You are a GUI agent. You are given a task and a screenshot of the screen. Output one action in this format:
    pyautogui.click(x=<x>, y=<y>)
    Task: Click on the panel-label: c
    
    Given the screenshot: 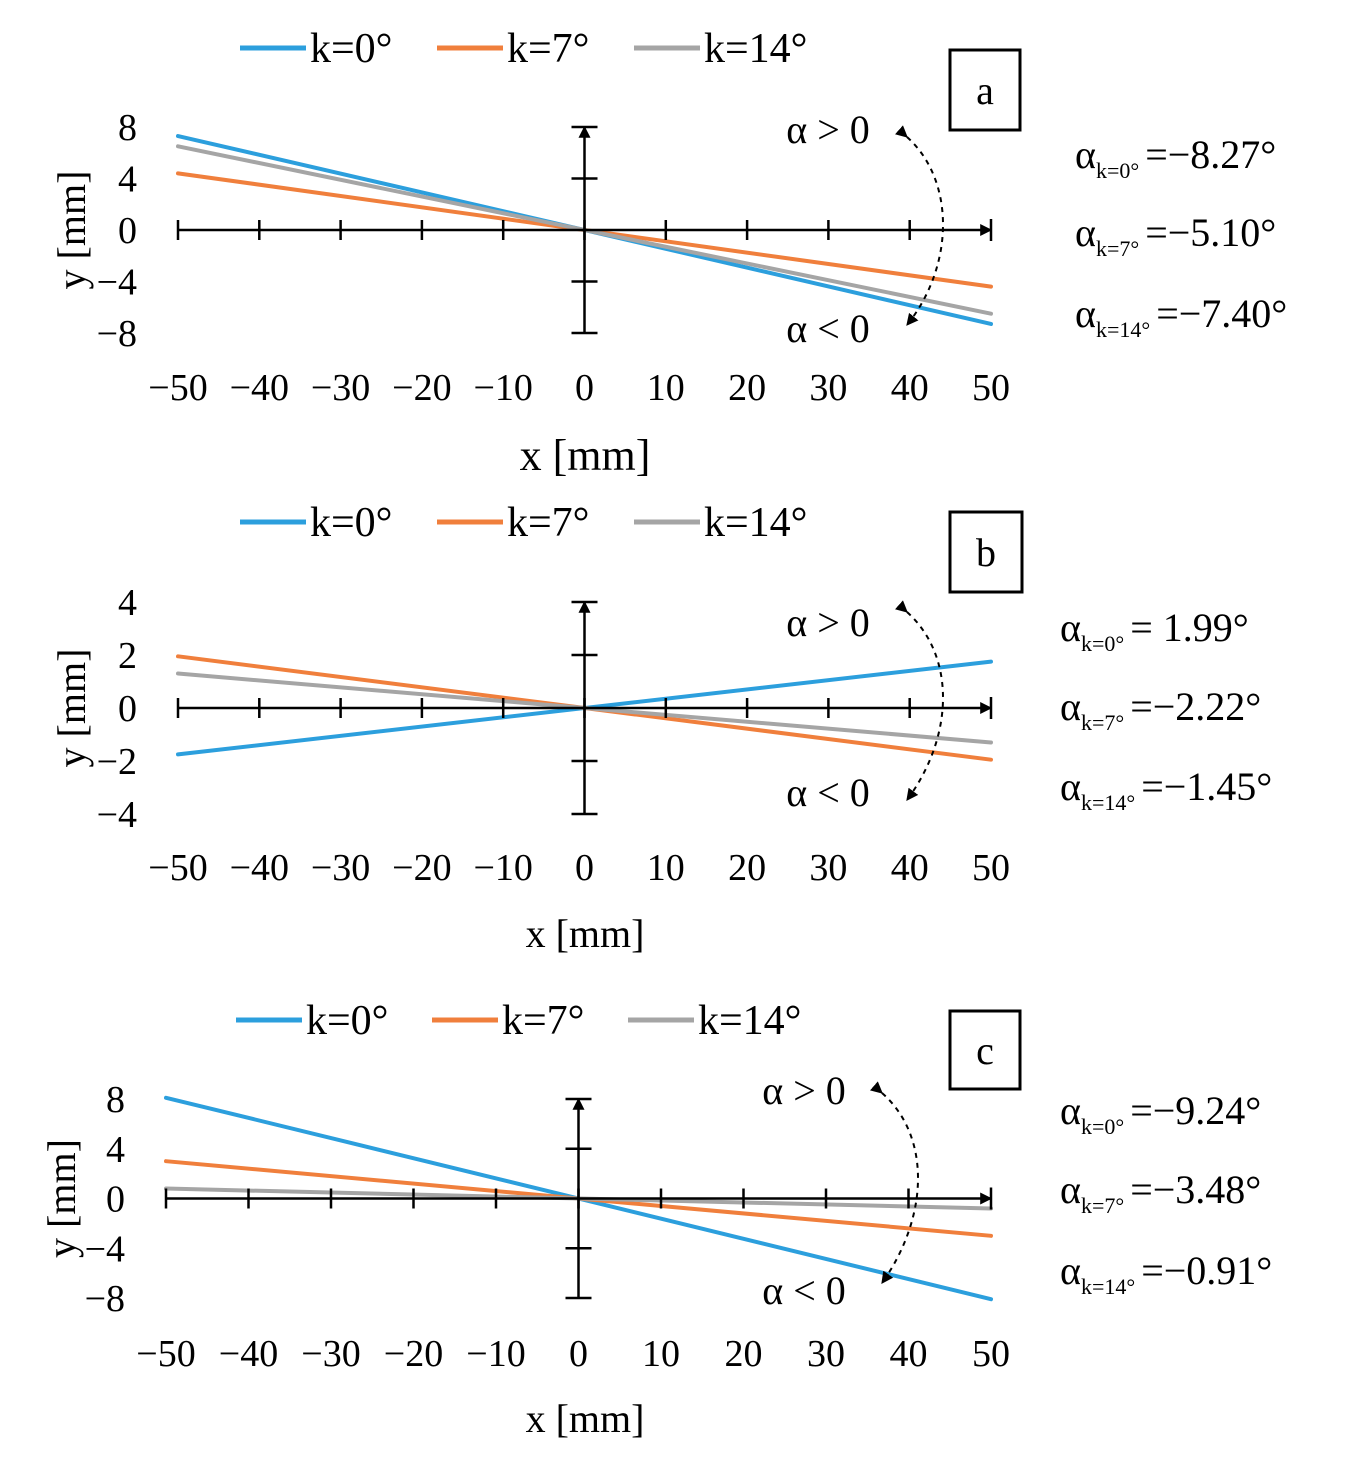 What is the action you would take?
    pyautogui.click(x=985, y=1050)
    